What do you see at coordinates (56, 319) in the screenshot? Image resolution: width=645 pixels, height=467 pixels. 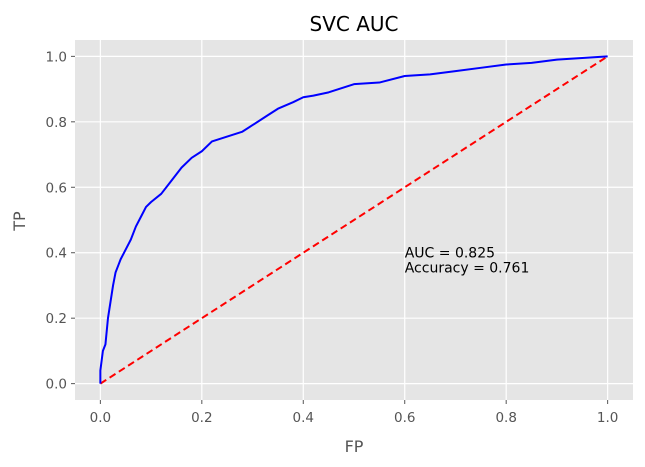 I see `y-tick-label: 0.2` at bounding box center [56, 319].